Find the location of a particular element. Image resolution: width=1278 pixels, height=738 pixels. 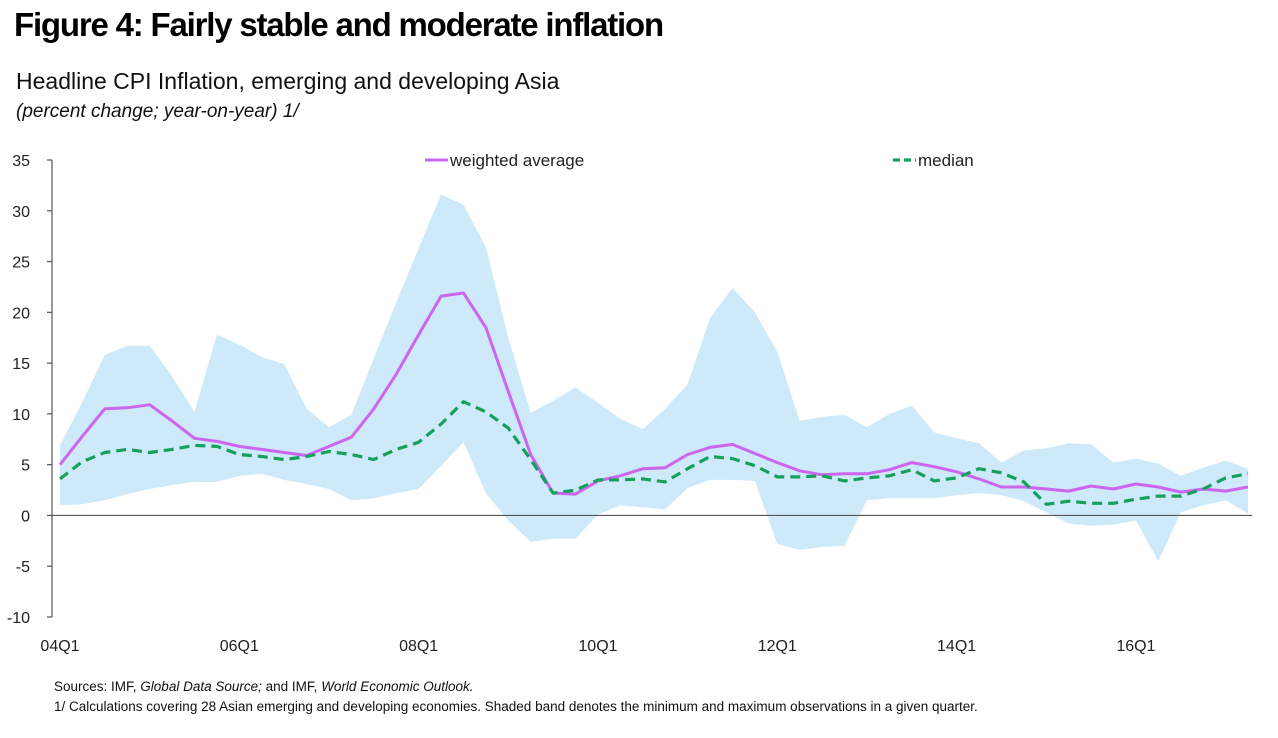

y-tick-label: 10 is located at coordinates (21, 415).